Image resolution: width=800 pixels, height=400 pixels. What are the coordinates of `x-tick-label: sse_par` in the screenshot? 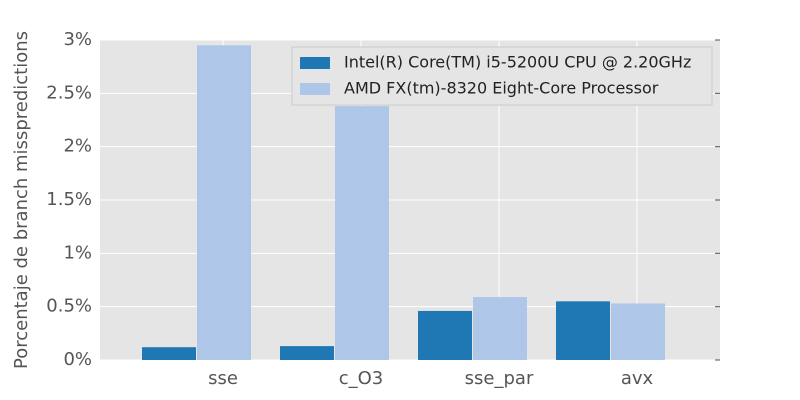 It's located at (499, 378).